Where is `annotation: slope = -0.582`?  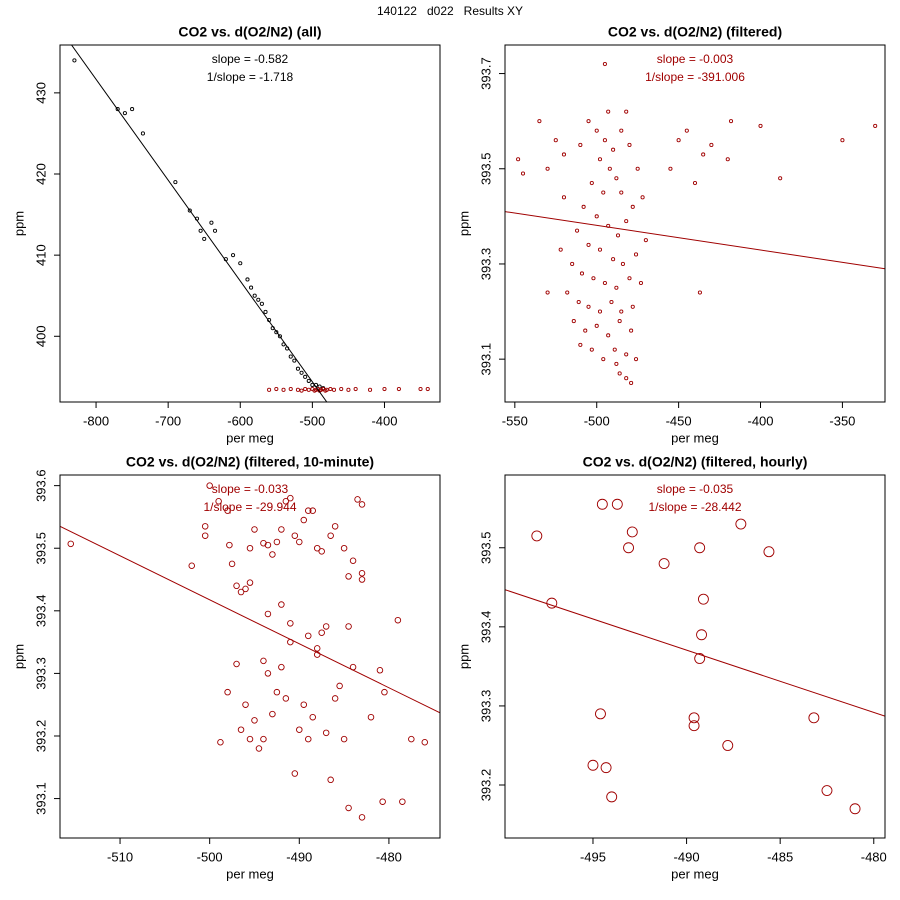 annotation: slope = -0.582 is located at coordinates (250, 59).